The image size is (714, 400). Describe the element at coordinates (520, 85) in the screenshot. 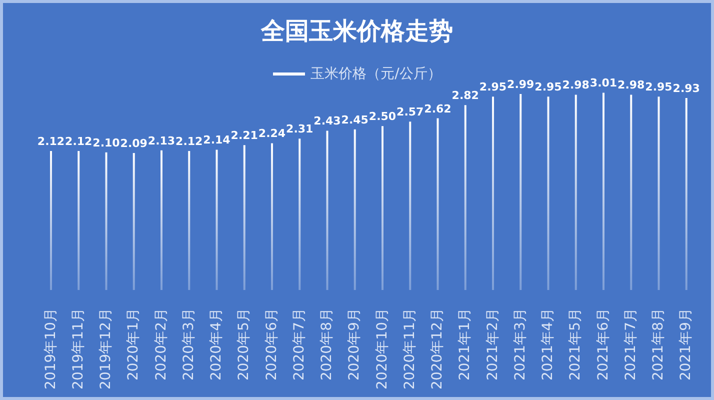

I see `data-label: 2.99` at that location.